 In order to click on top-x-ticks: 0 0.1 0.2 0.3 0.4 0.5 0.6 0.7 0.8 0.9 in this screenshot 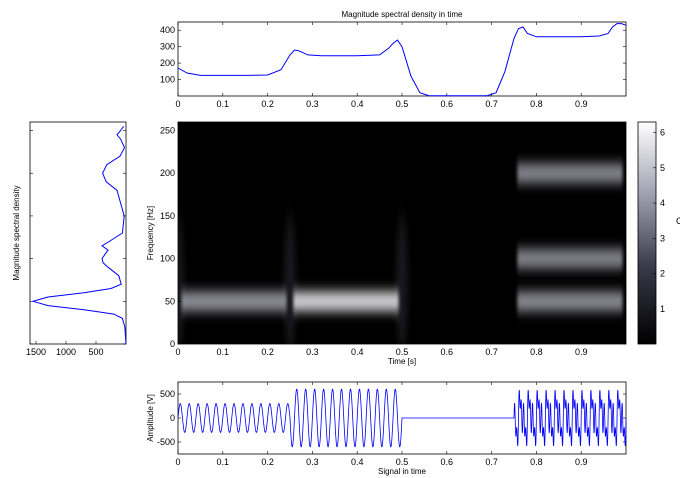, I will do `click(381, 65)`.